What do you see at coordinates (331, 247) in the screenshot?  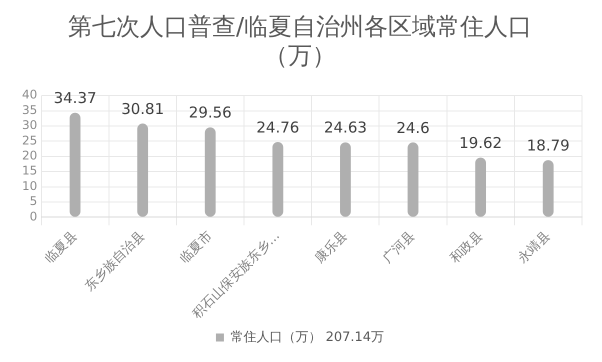 I see `x-tick-label: 康乐县` at bounding box center [331, 247].